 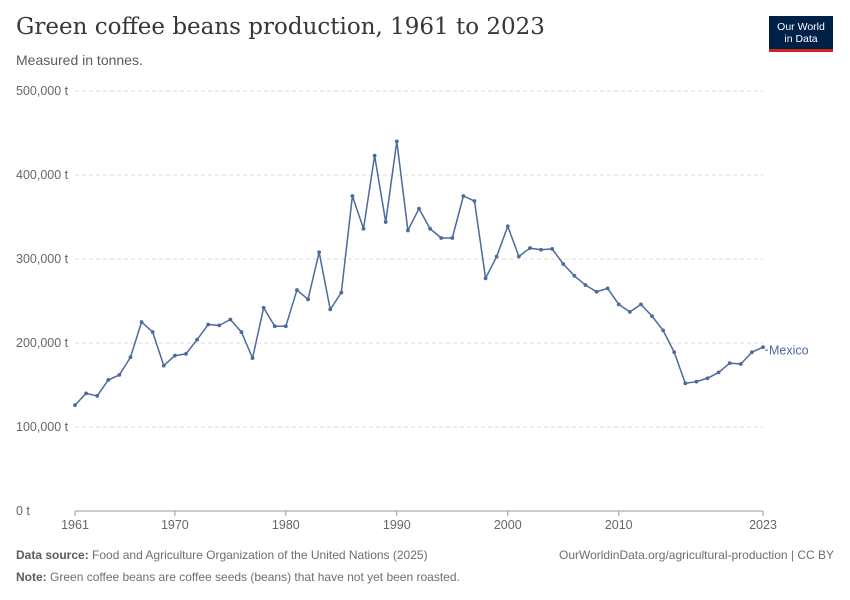 What do you see at coordinates (397, 525) in the screenshot?
I see `x-tick-label: 1990` at bounding box center [397, 525].